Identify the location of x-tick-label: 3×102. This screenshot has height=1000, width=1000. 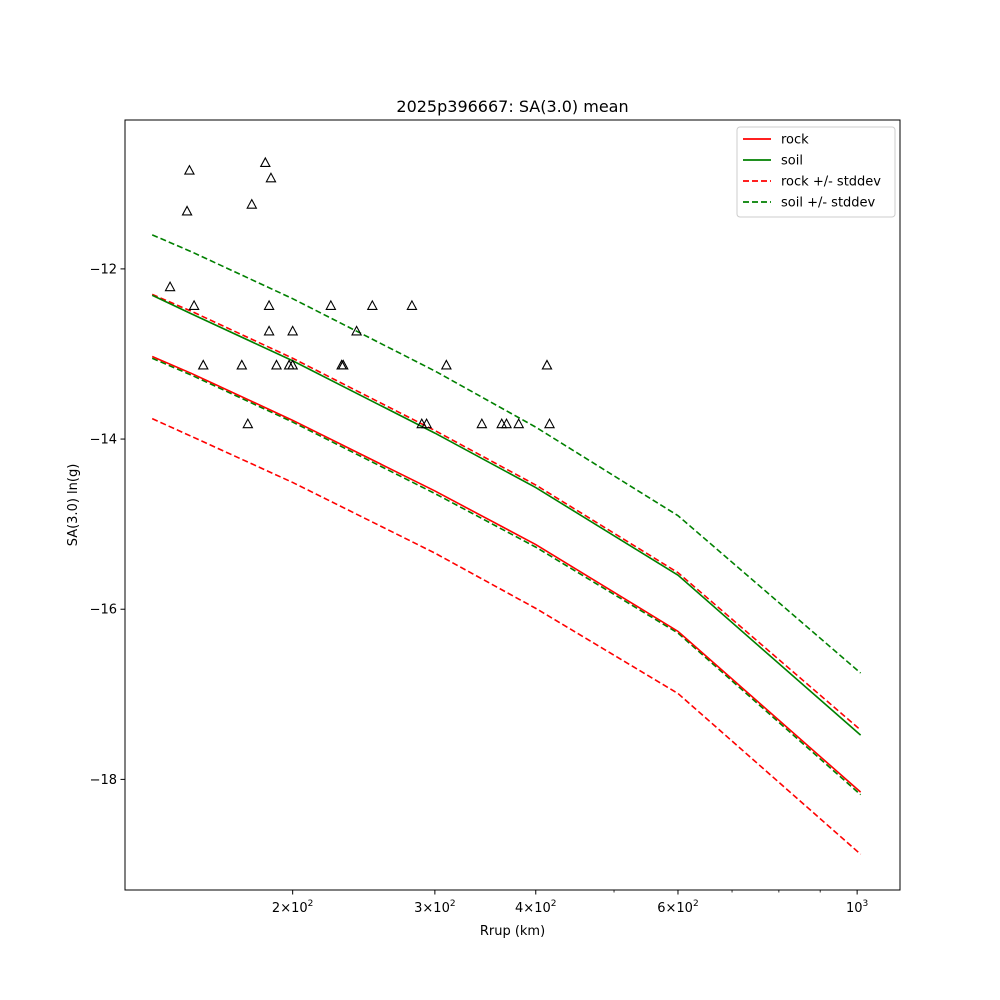
(434, 907).